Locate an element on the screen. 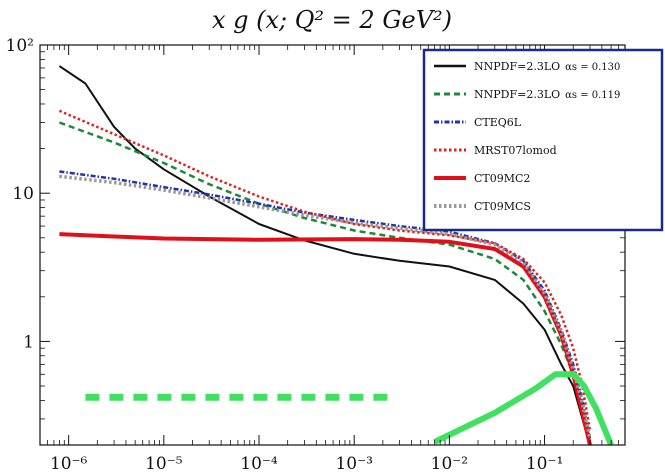 The height and width of the screenshot is (474, 665). x-tick-label: 10⁻⁴ is located at coordinates (259, 464).